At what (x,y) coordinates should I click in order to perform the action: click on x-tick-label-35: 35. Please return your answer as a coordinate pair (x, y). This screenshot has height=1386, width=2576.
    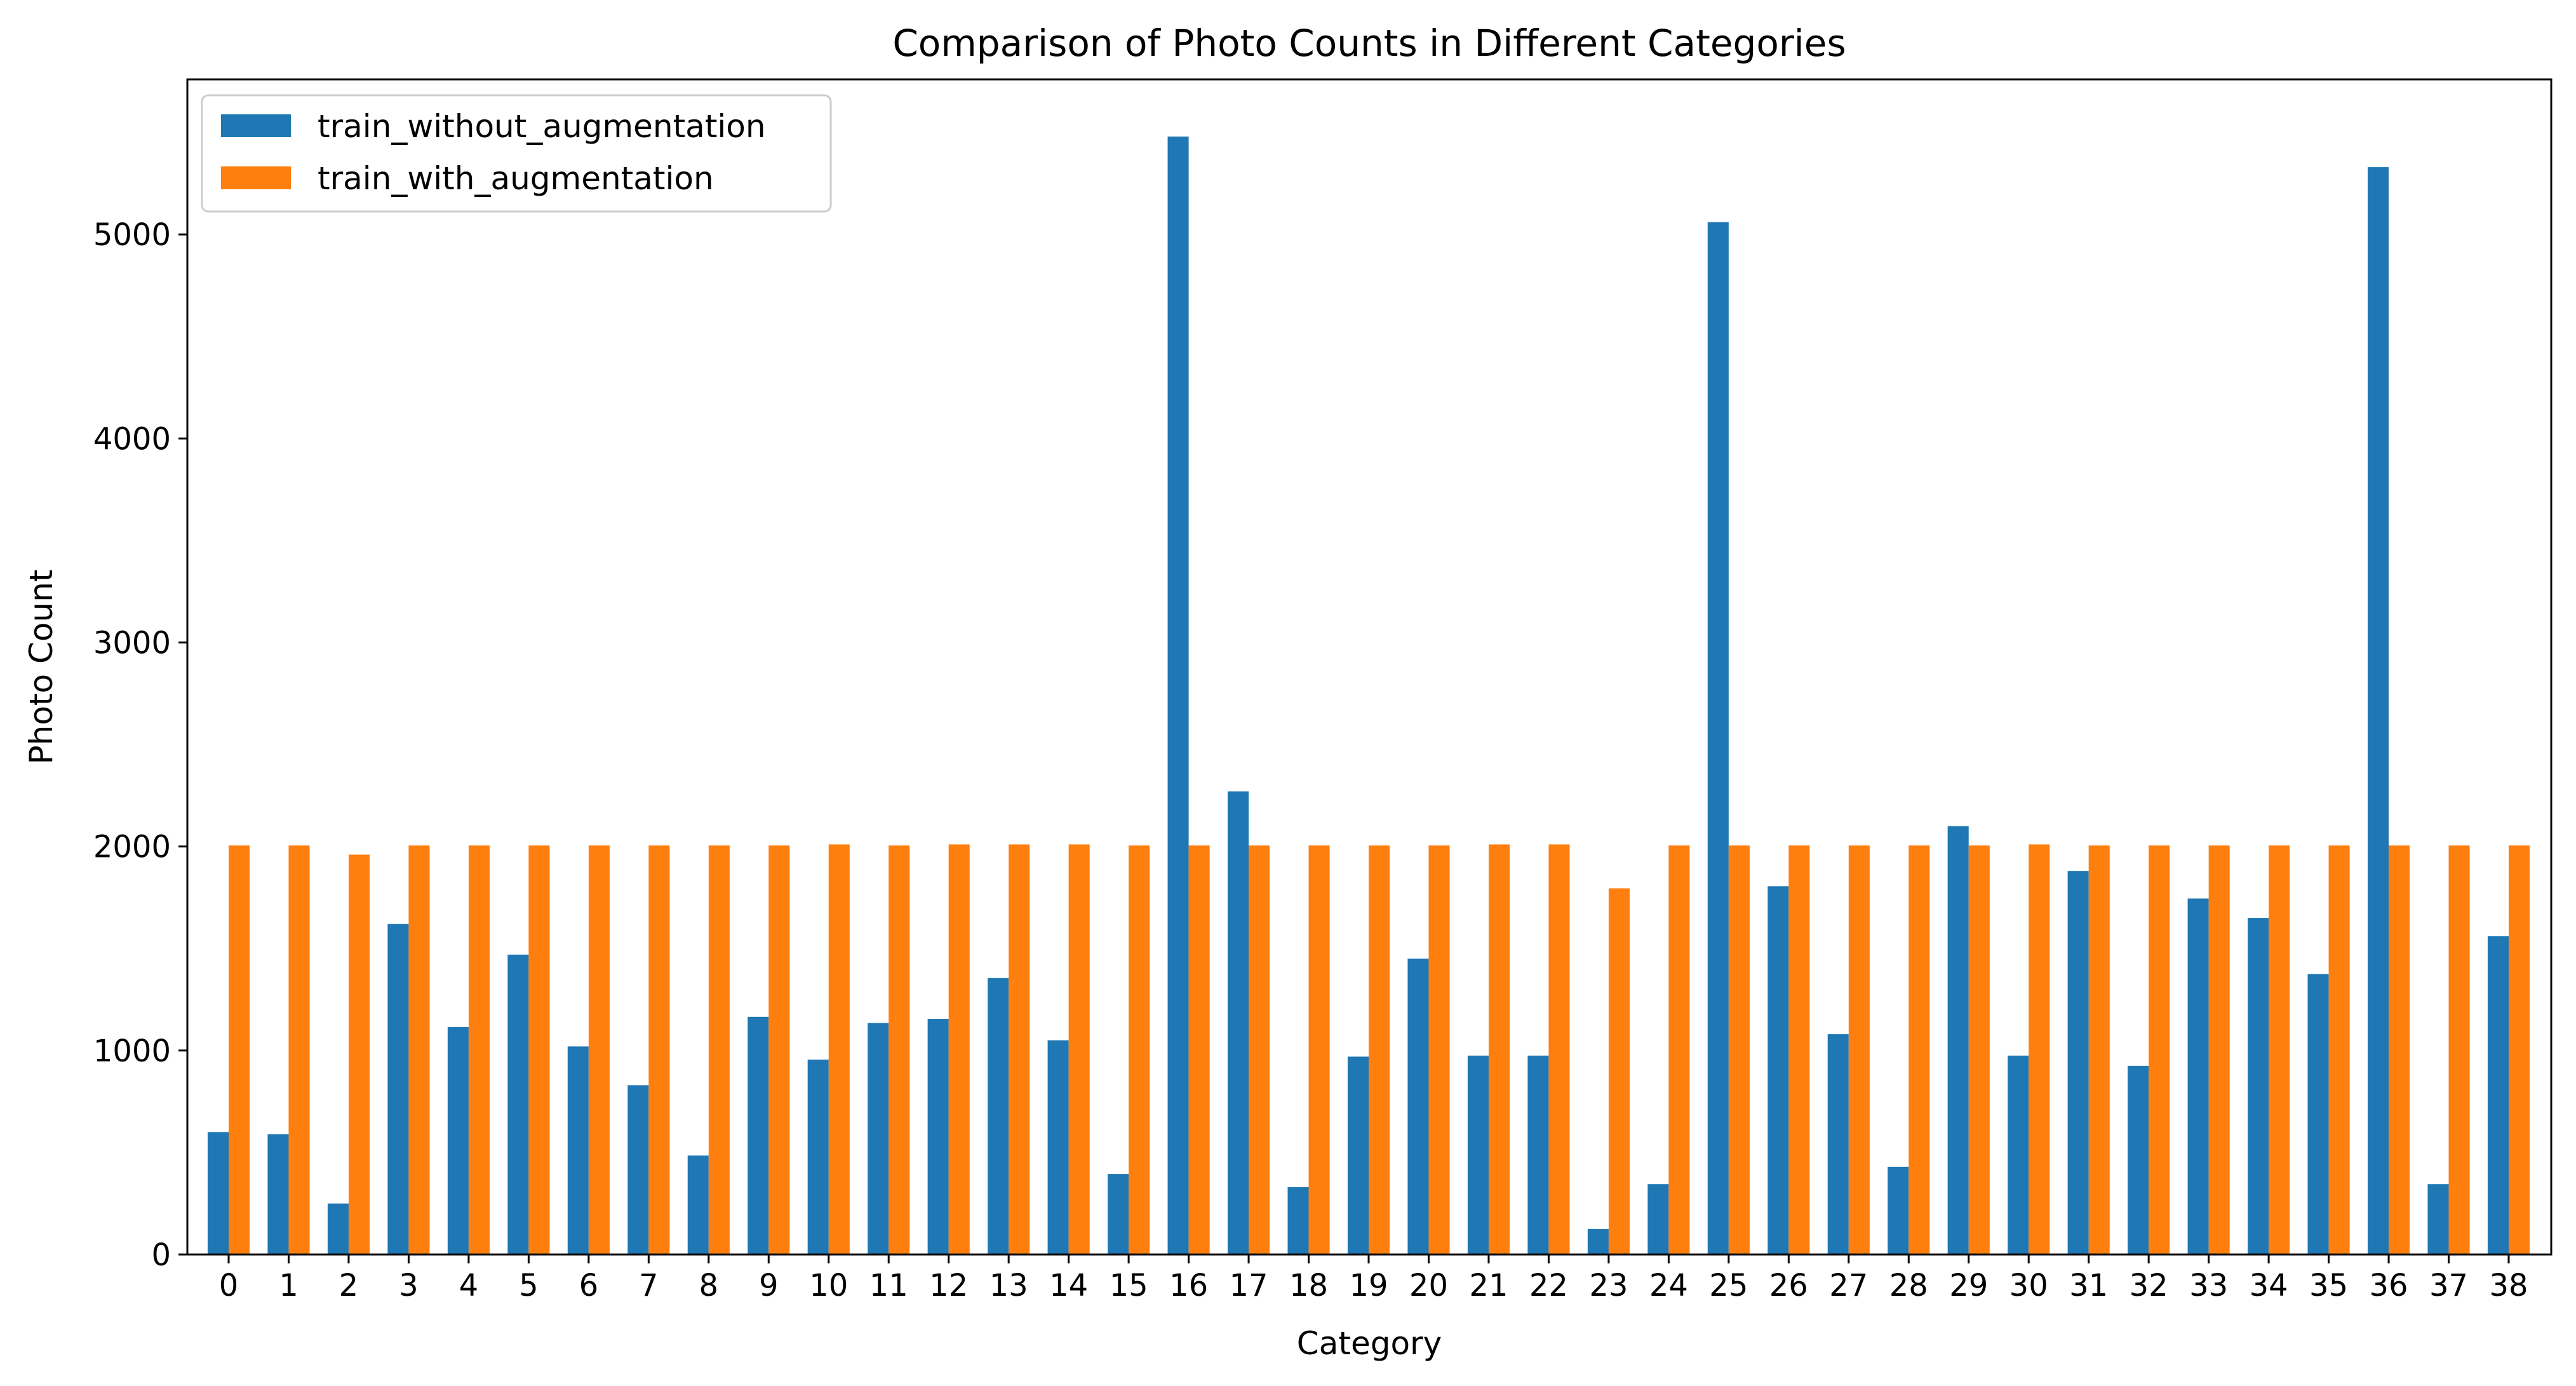
    Looking at the image, I should click on (2328, 1286).